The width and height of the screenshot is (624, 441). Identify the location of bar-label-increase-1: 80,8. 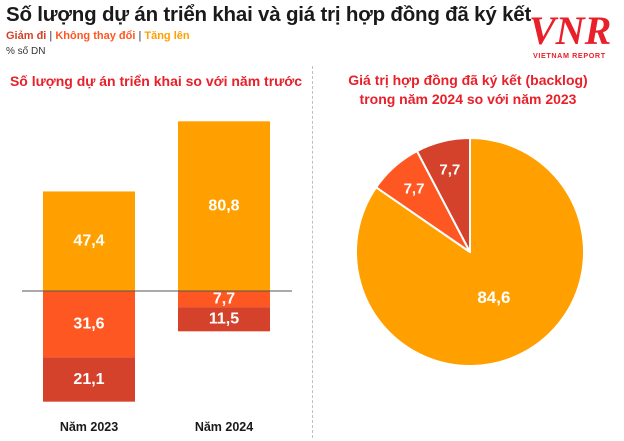
(223, 206).